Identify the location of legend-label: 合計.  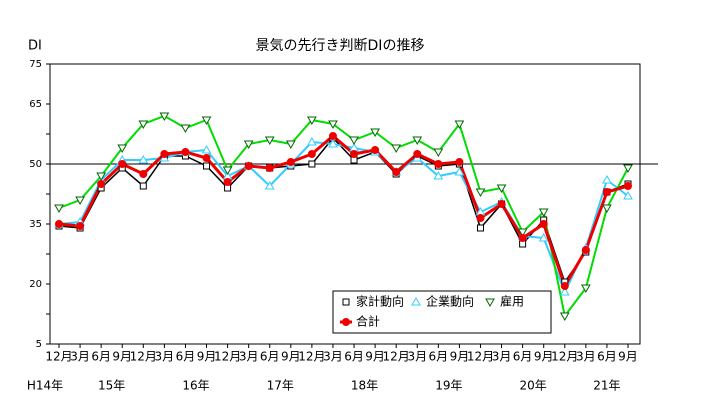
(368, 321).